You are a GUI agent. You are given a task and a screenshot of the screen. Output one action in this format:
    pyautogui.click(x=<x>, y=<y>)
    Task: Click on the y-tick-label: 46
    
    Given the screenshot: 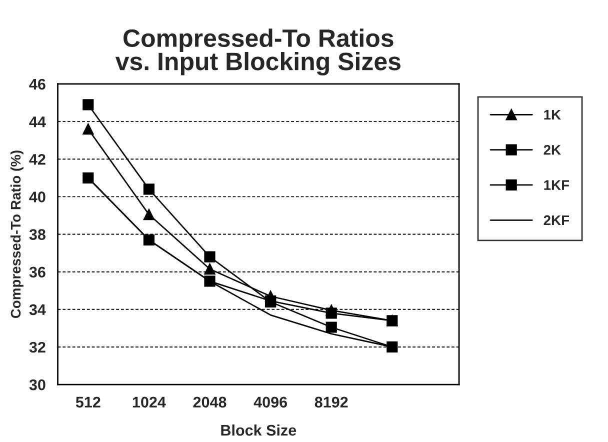 What is the action you would take?
    pyautogui.click(x=37, y=84)
    